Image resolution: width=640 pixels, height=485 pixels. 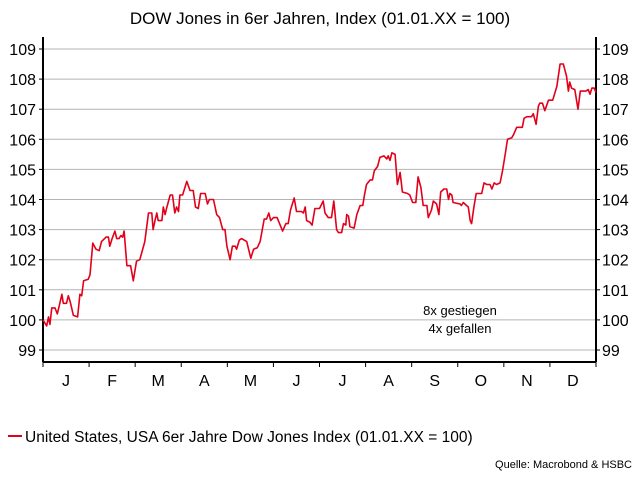 I want to click on source-note: Quelle: Macrobond & HSBC, so click(x=563, y=465).